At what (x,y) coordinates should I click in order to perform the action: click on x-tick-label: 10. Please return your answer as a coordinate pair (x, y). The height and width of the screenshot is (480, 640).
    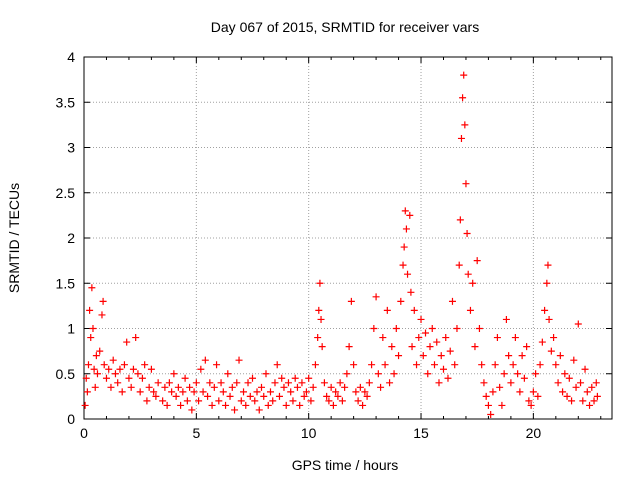
    Looking at the image, I should click on (309, 433).